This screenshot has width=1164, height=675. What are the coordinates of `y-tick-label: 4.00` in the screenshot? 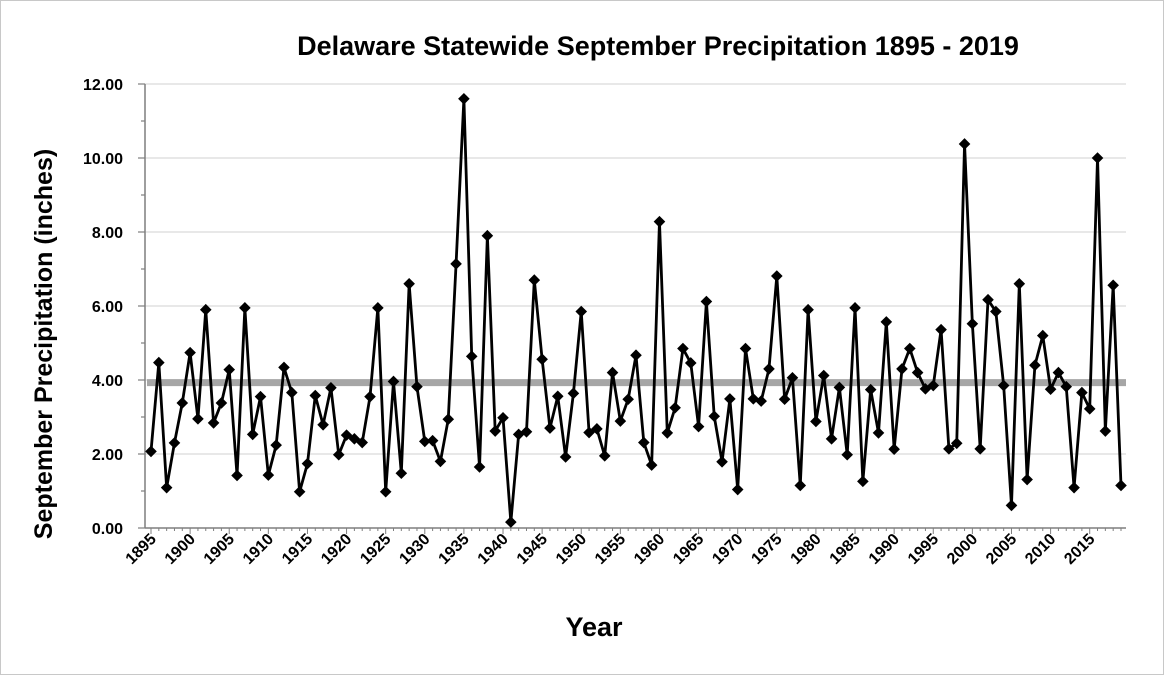 It's located at (107, 381).